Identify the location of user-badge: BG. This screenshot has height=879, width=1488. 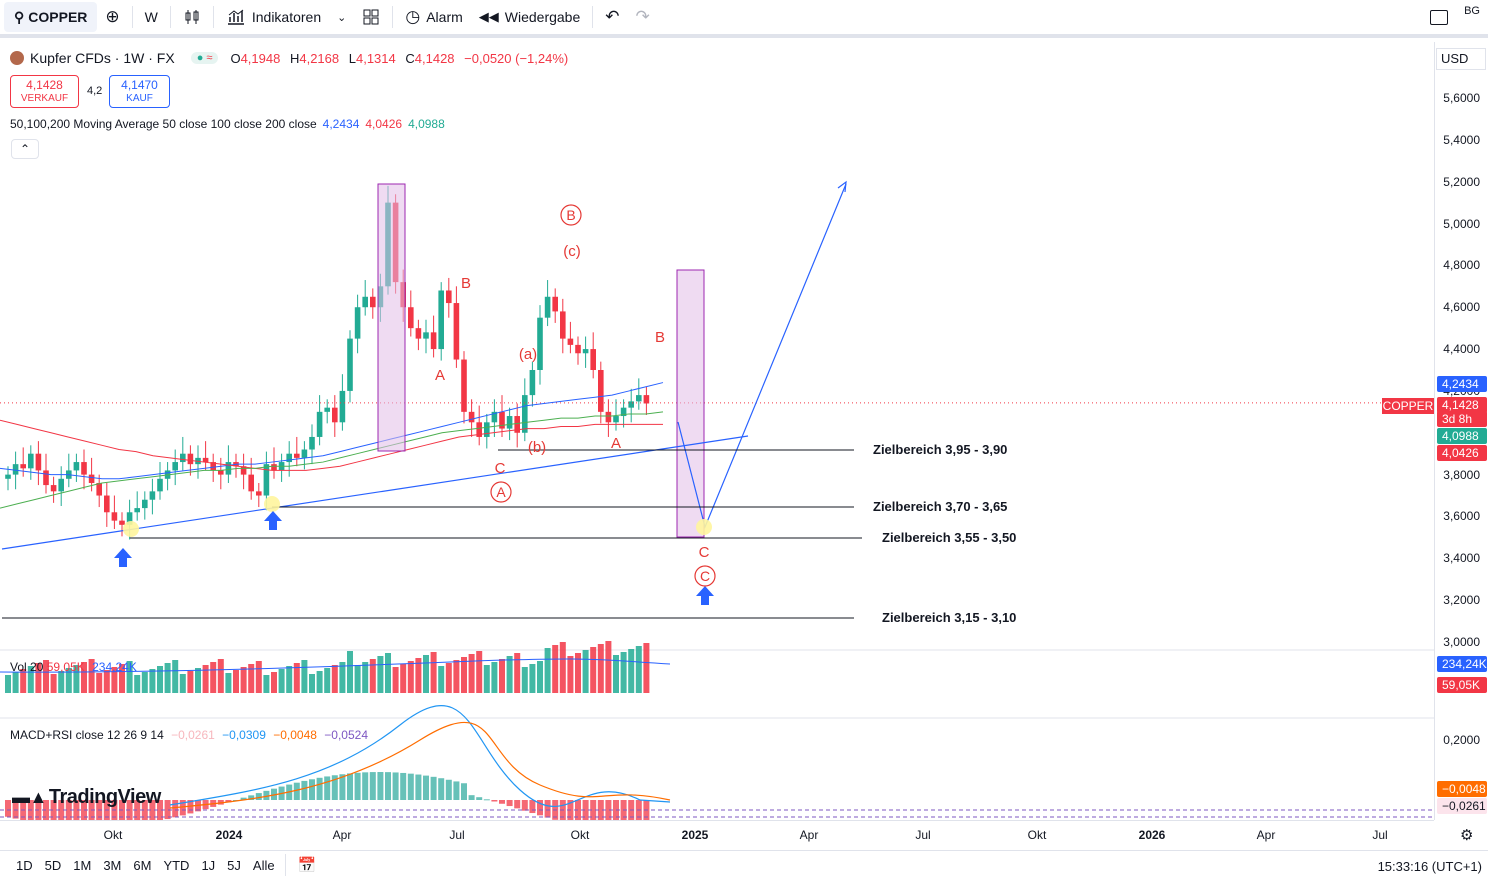
(1472, 17).